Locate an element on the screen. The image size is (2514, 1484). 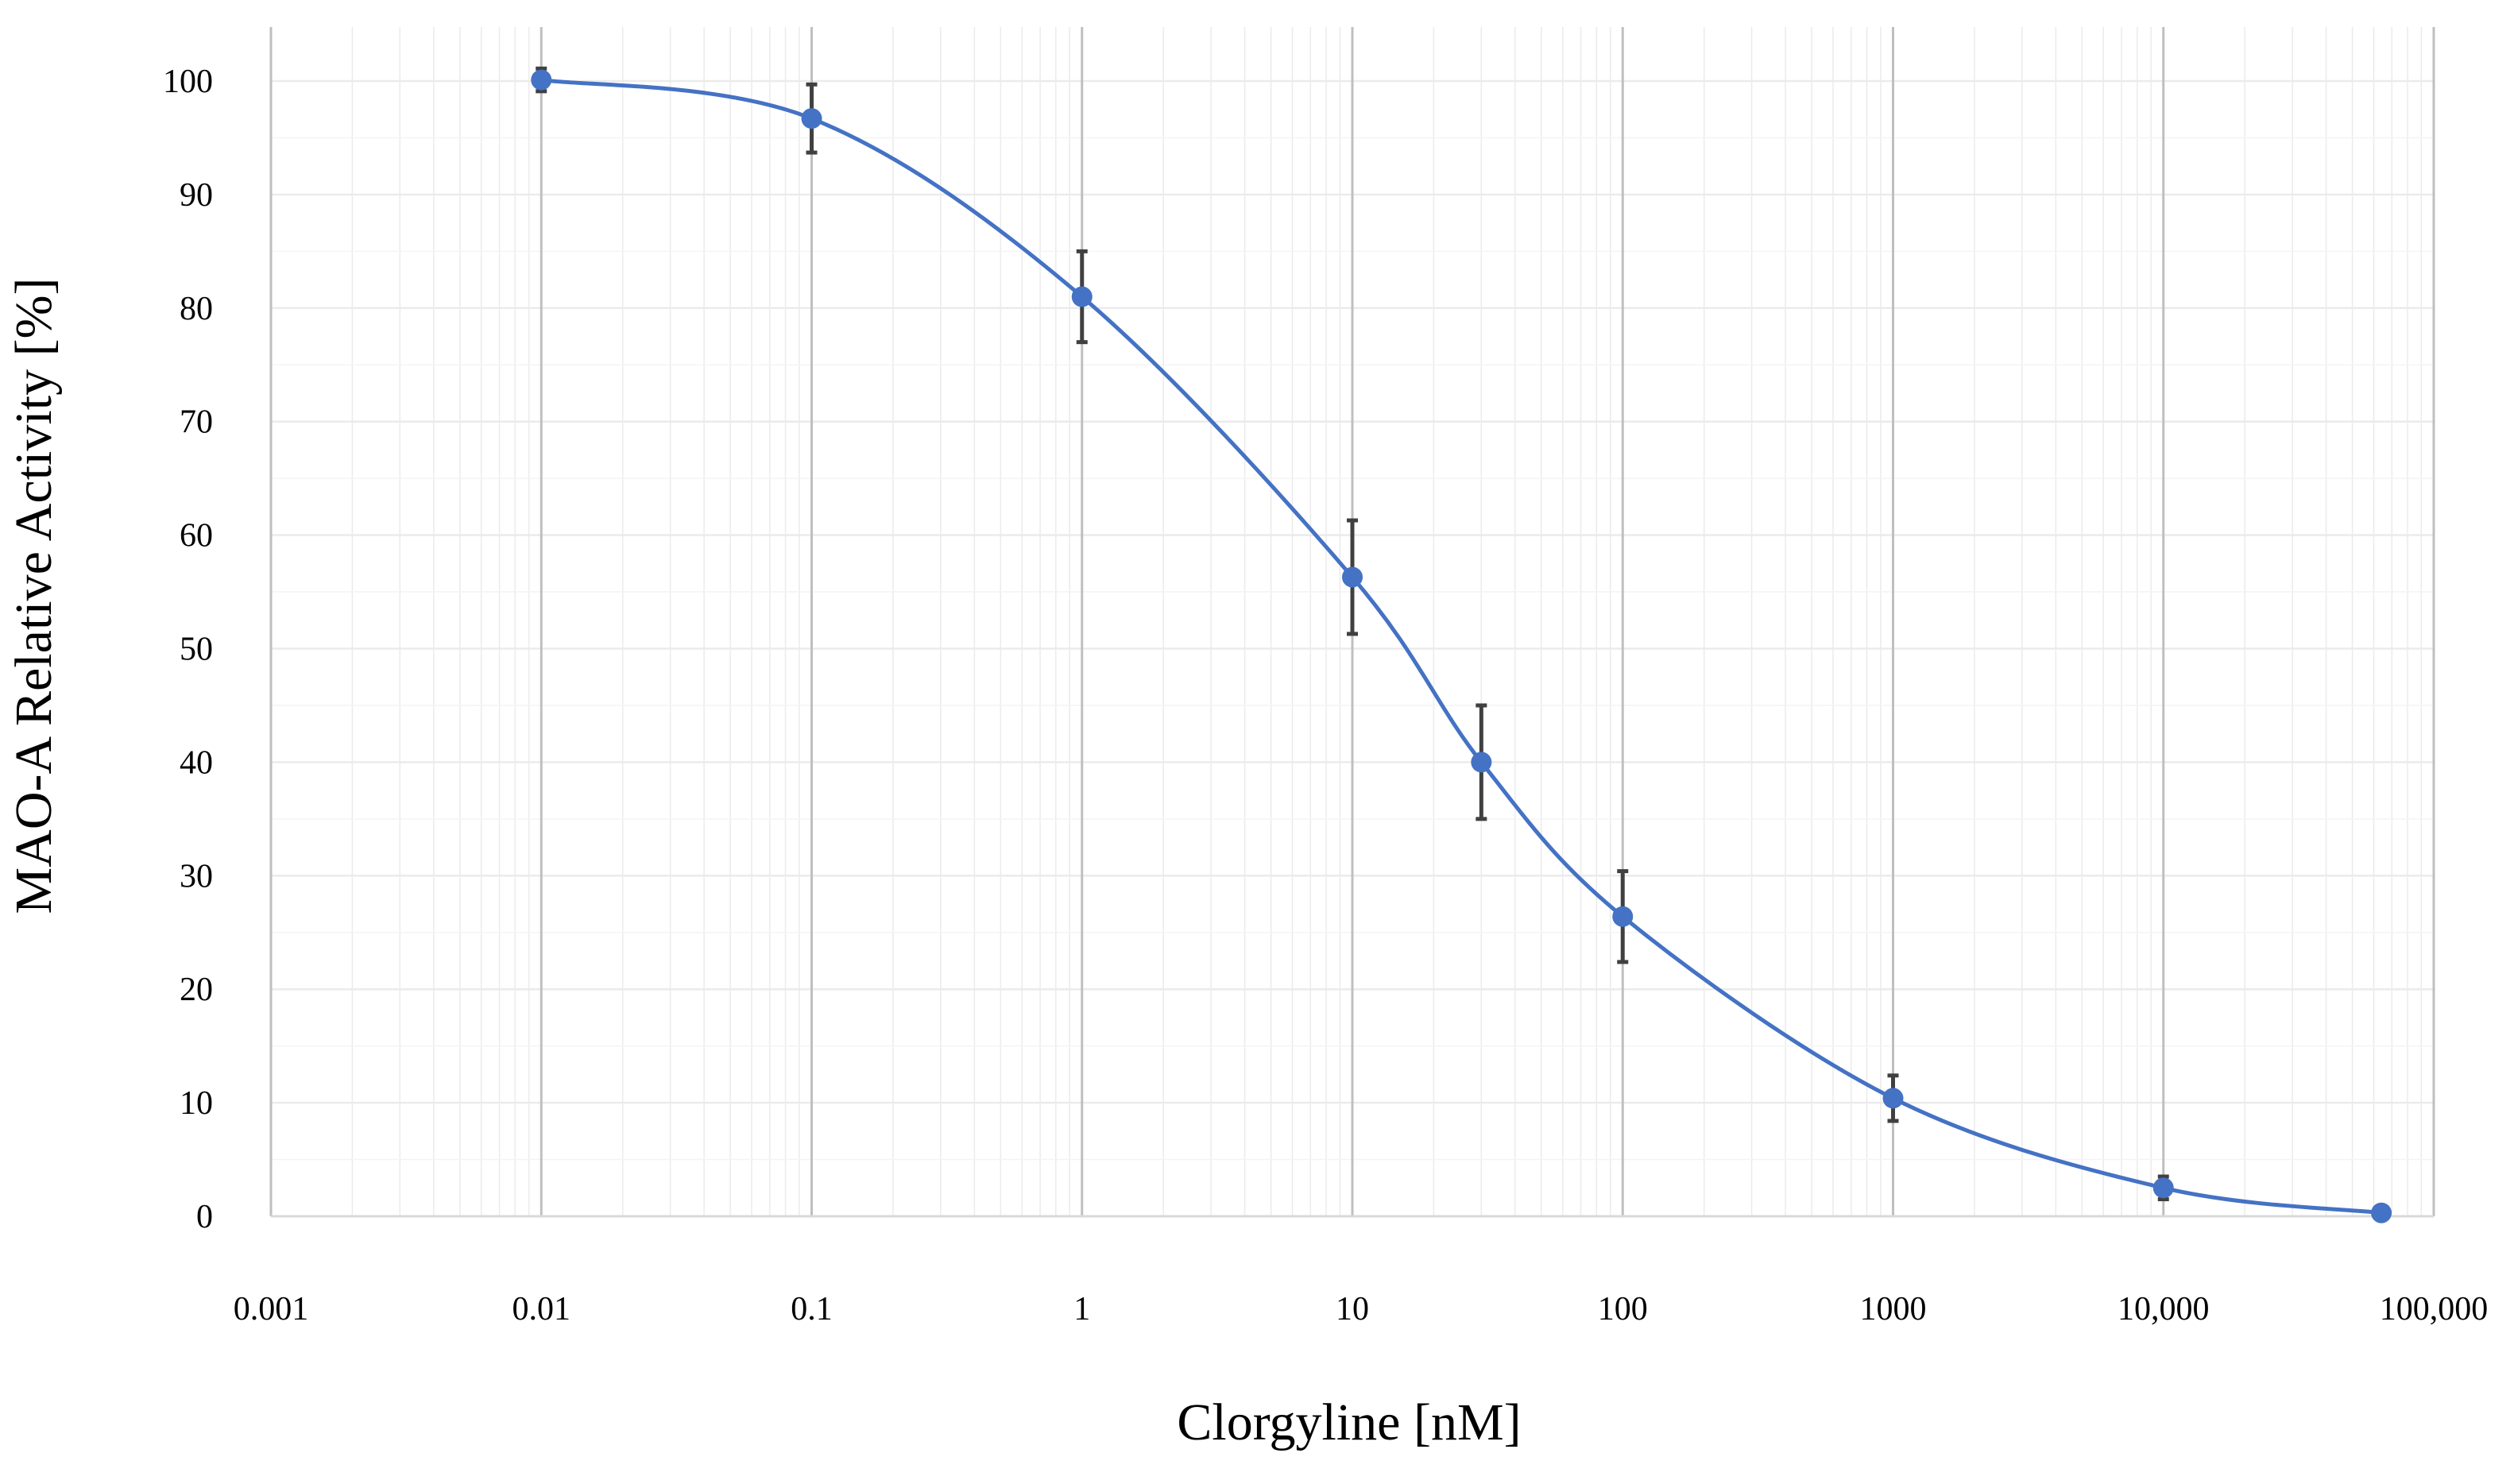
y-tick-label: 100 is located at coordinates (188, 82).